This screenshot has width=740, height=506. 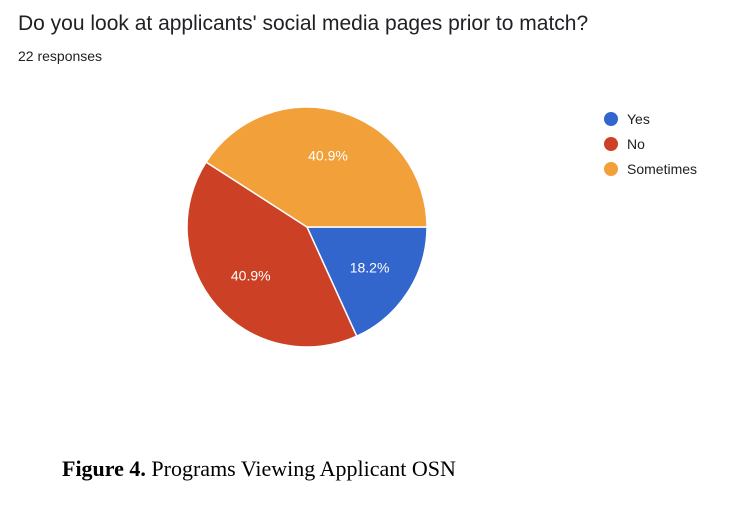 I want to click on legend-item-yes: Yes, so click(x=650, y=118).